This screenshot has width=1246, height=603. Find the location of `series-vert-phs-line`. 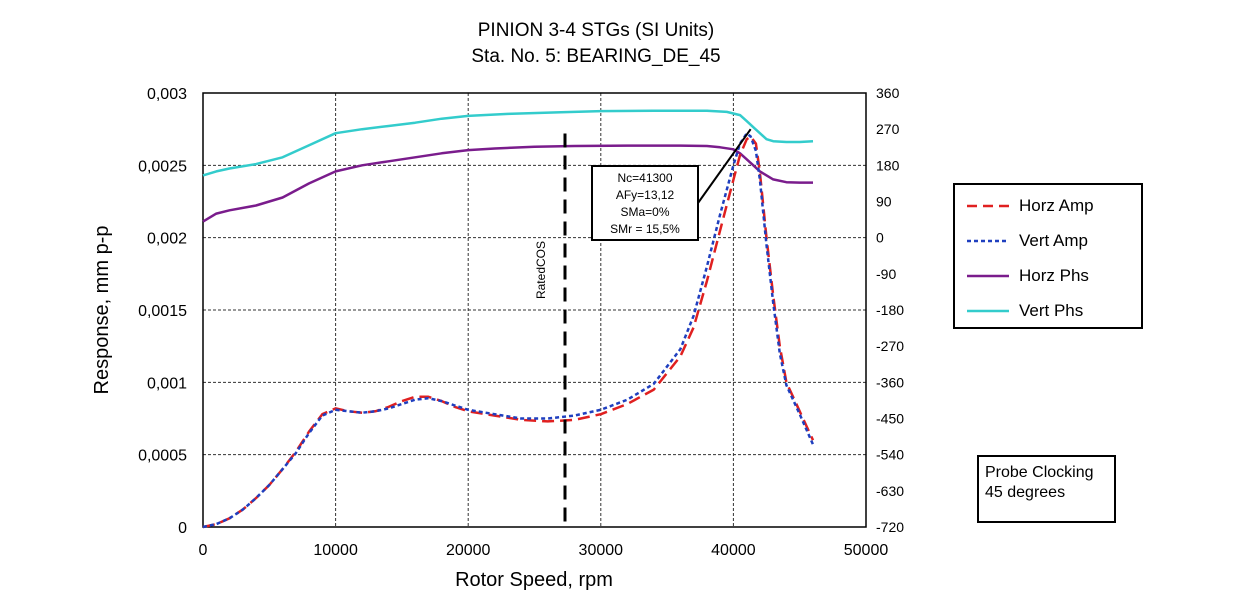

series-vert-phs-line is located at coordinates (508, 143).